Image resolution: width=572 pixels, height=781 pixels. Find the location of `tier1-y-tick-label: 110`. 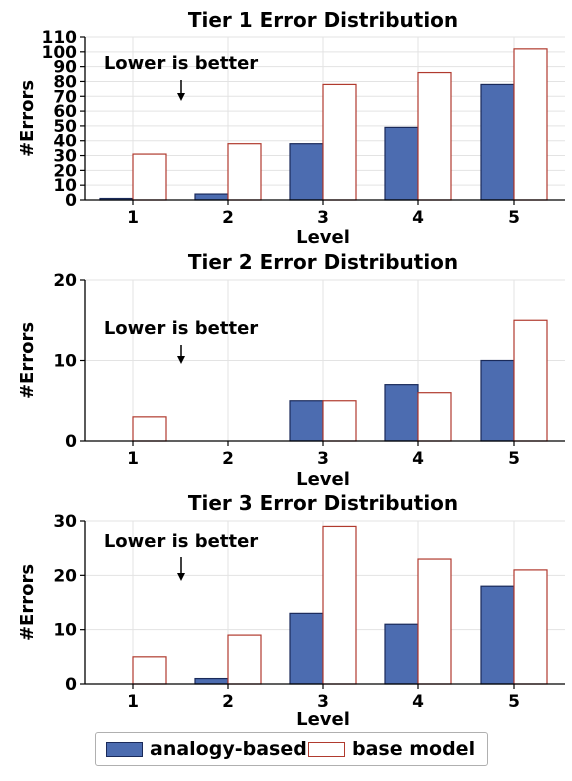

tier1-y-tick-label: 110 is located at coordinates (60, 38).